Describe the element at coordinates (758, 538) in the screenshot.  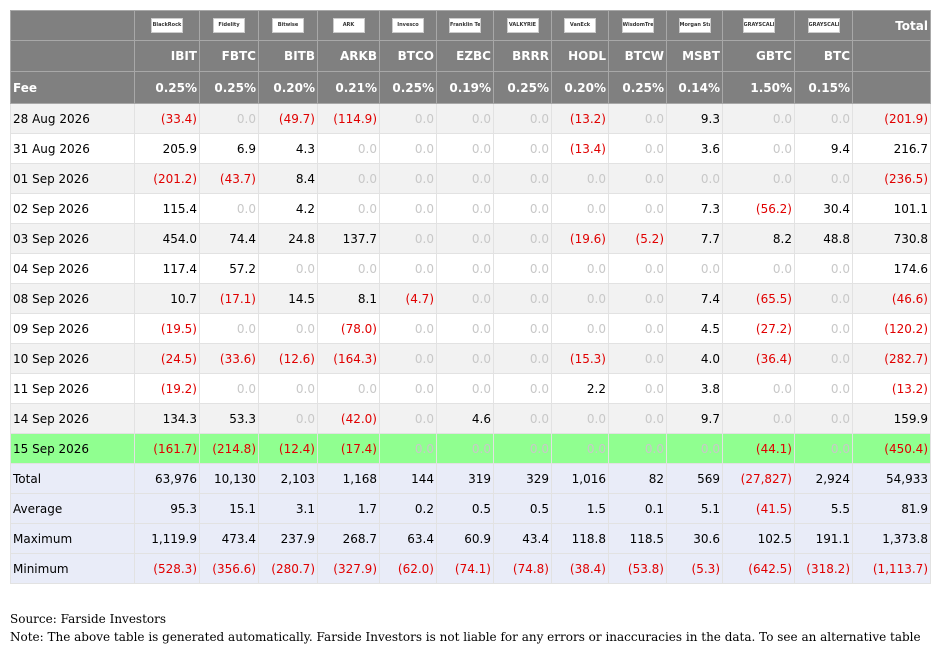
I see `summary-value: 102.5` at that location.